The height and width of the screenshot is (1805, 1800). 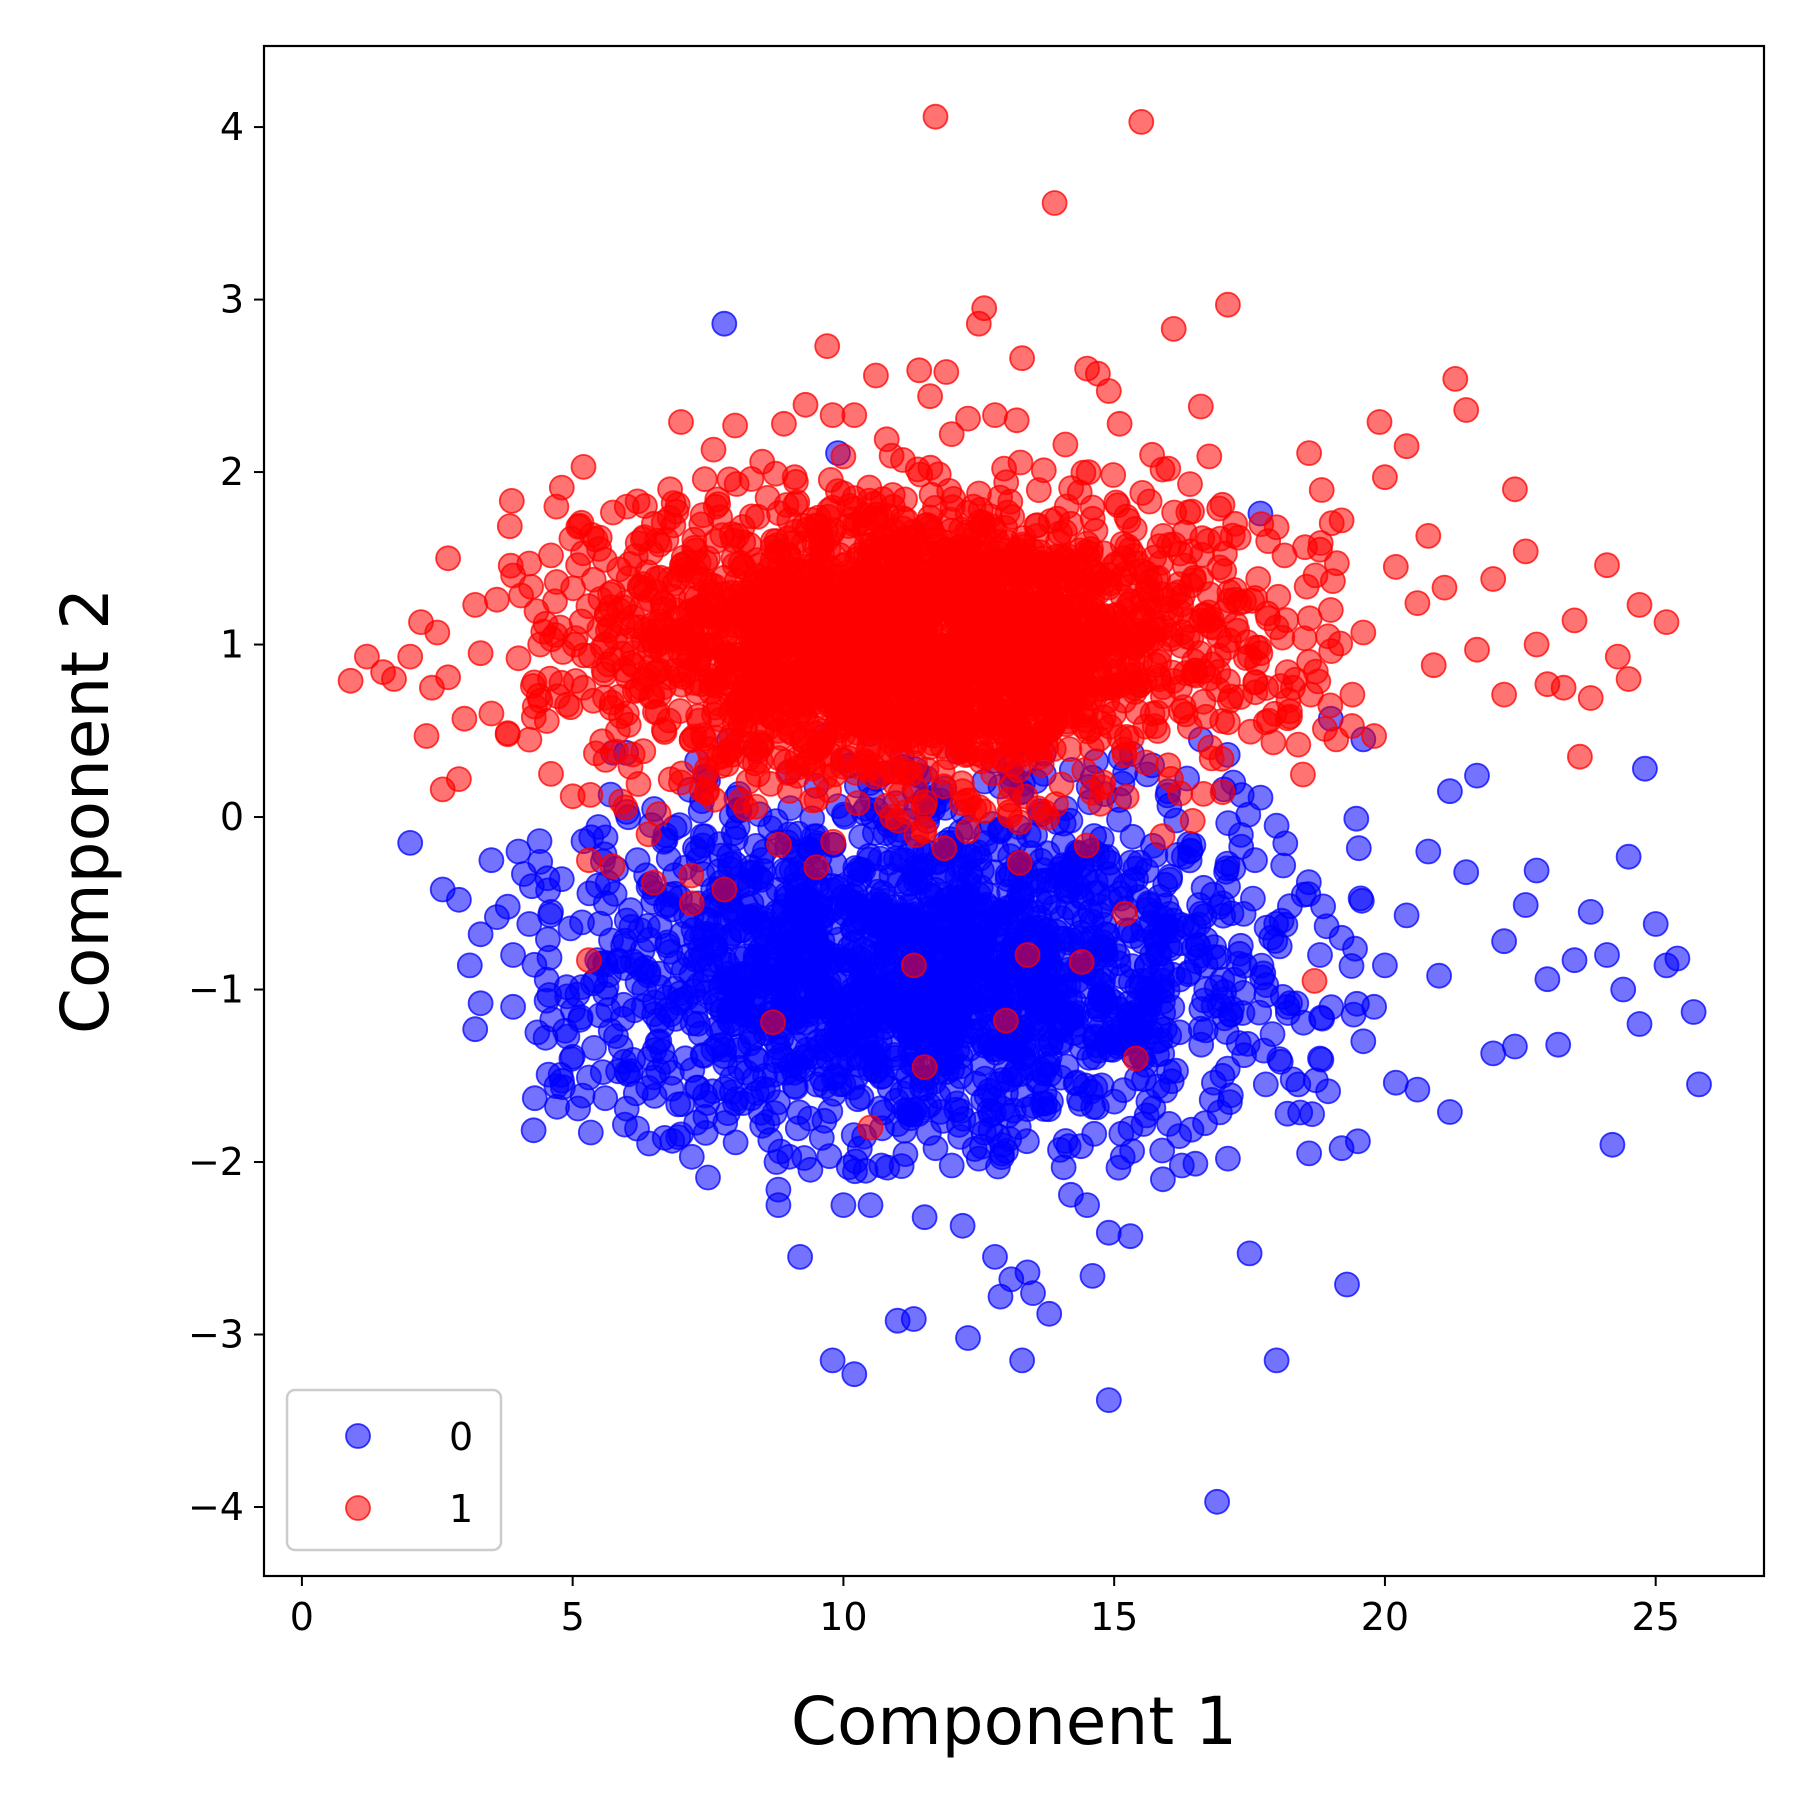 I want to click on legend: 0 1, so click(x=394, y=1470).